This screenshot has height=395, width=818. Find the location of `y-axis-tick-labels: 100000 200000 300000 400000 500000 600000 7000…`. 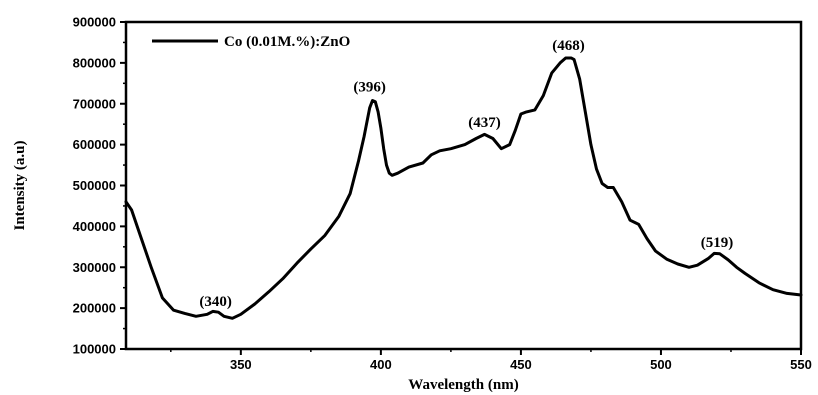

y-axis-tick-labels: 100000 200000 300000 400000 500000 600000 7000… is located at coordinates (94, 186).